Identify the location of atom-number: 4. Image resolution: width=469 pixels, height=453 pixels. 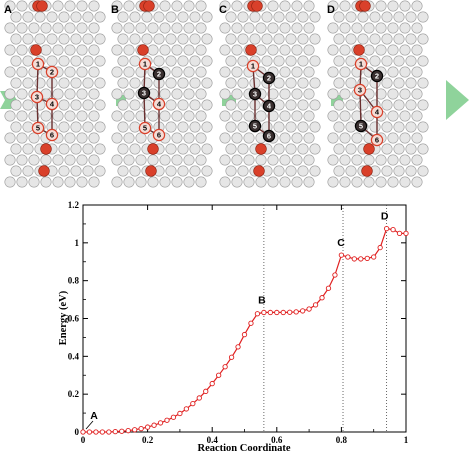
(377, 112).